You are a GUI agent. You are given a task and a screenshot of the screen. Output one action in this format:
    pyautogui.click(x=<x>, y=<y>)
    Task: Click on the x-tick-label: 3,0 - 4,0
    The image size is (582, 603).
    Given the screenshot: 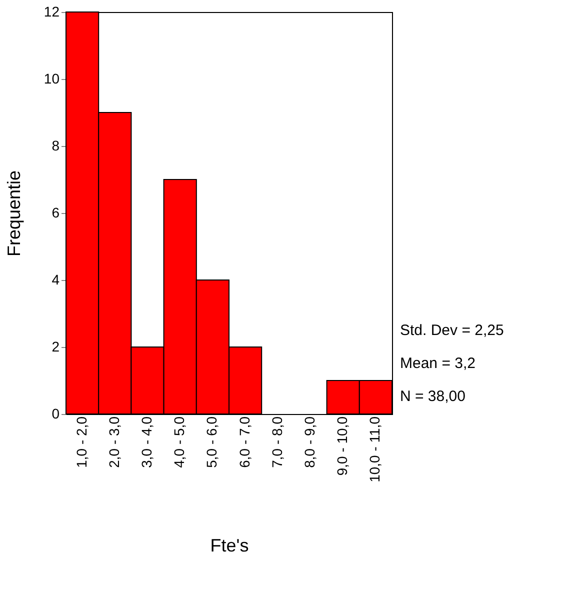 What is the action you would take?
    pyautogui.click(x=146, y=442)
    